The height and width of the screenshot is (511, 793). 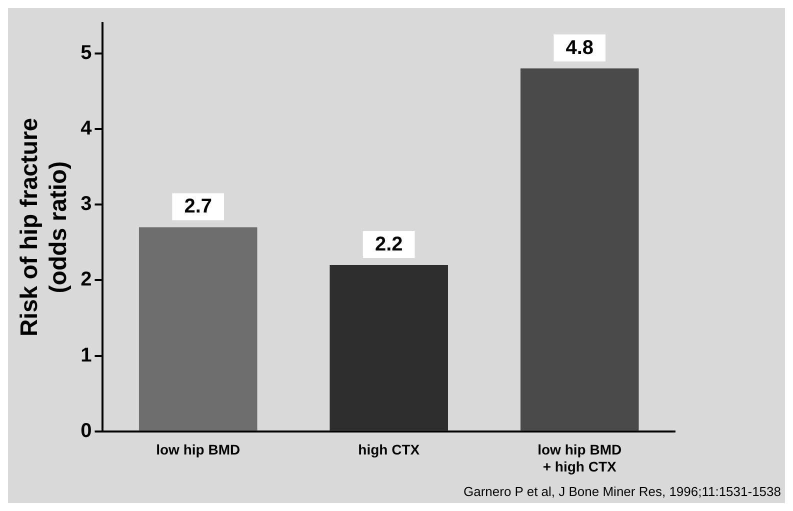 I want to click on text: Garnero P et al, J Bone Miner Res, 1996;11:1531-1538, so click(x=622, y=492).